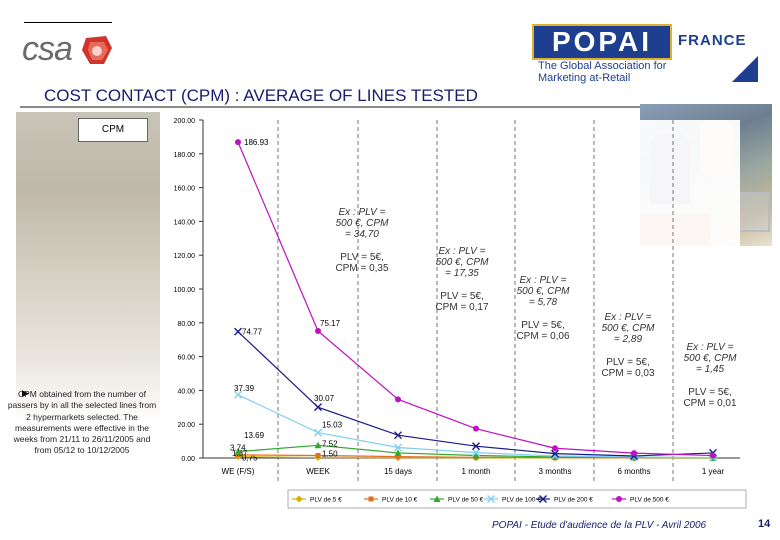  I want to click on legend-entry: PLV de 200 €, so click(573, 500).